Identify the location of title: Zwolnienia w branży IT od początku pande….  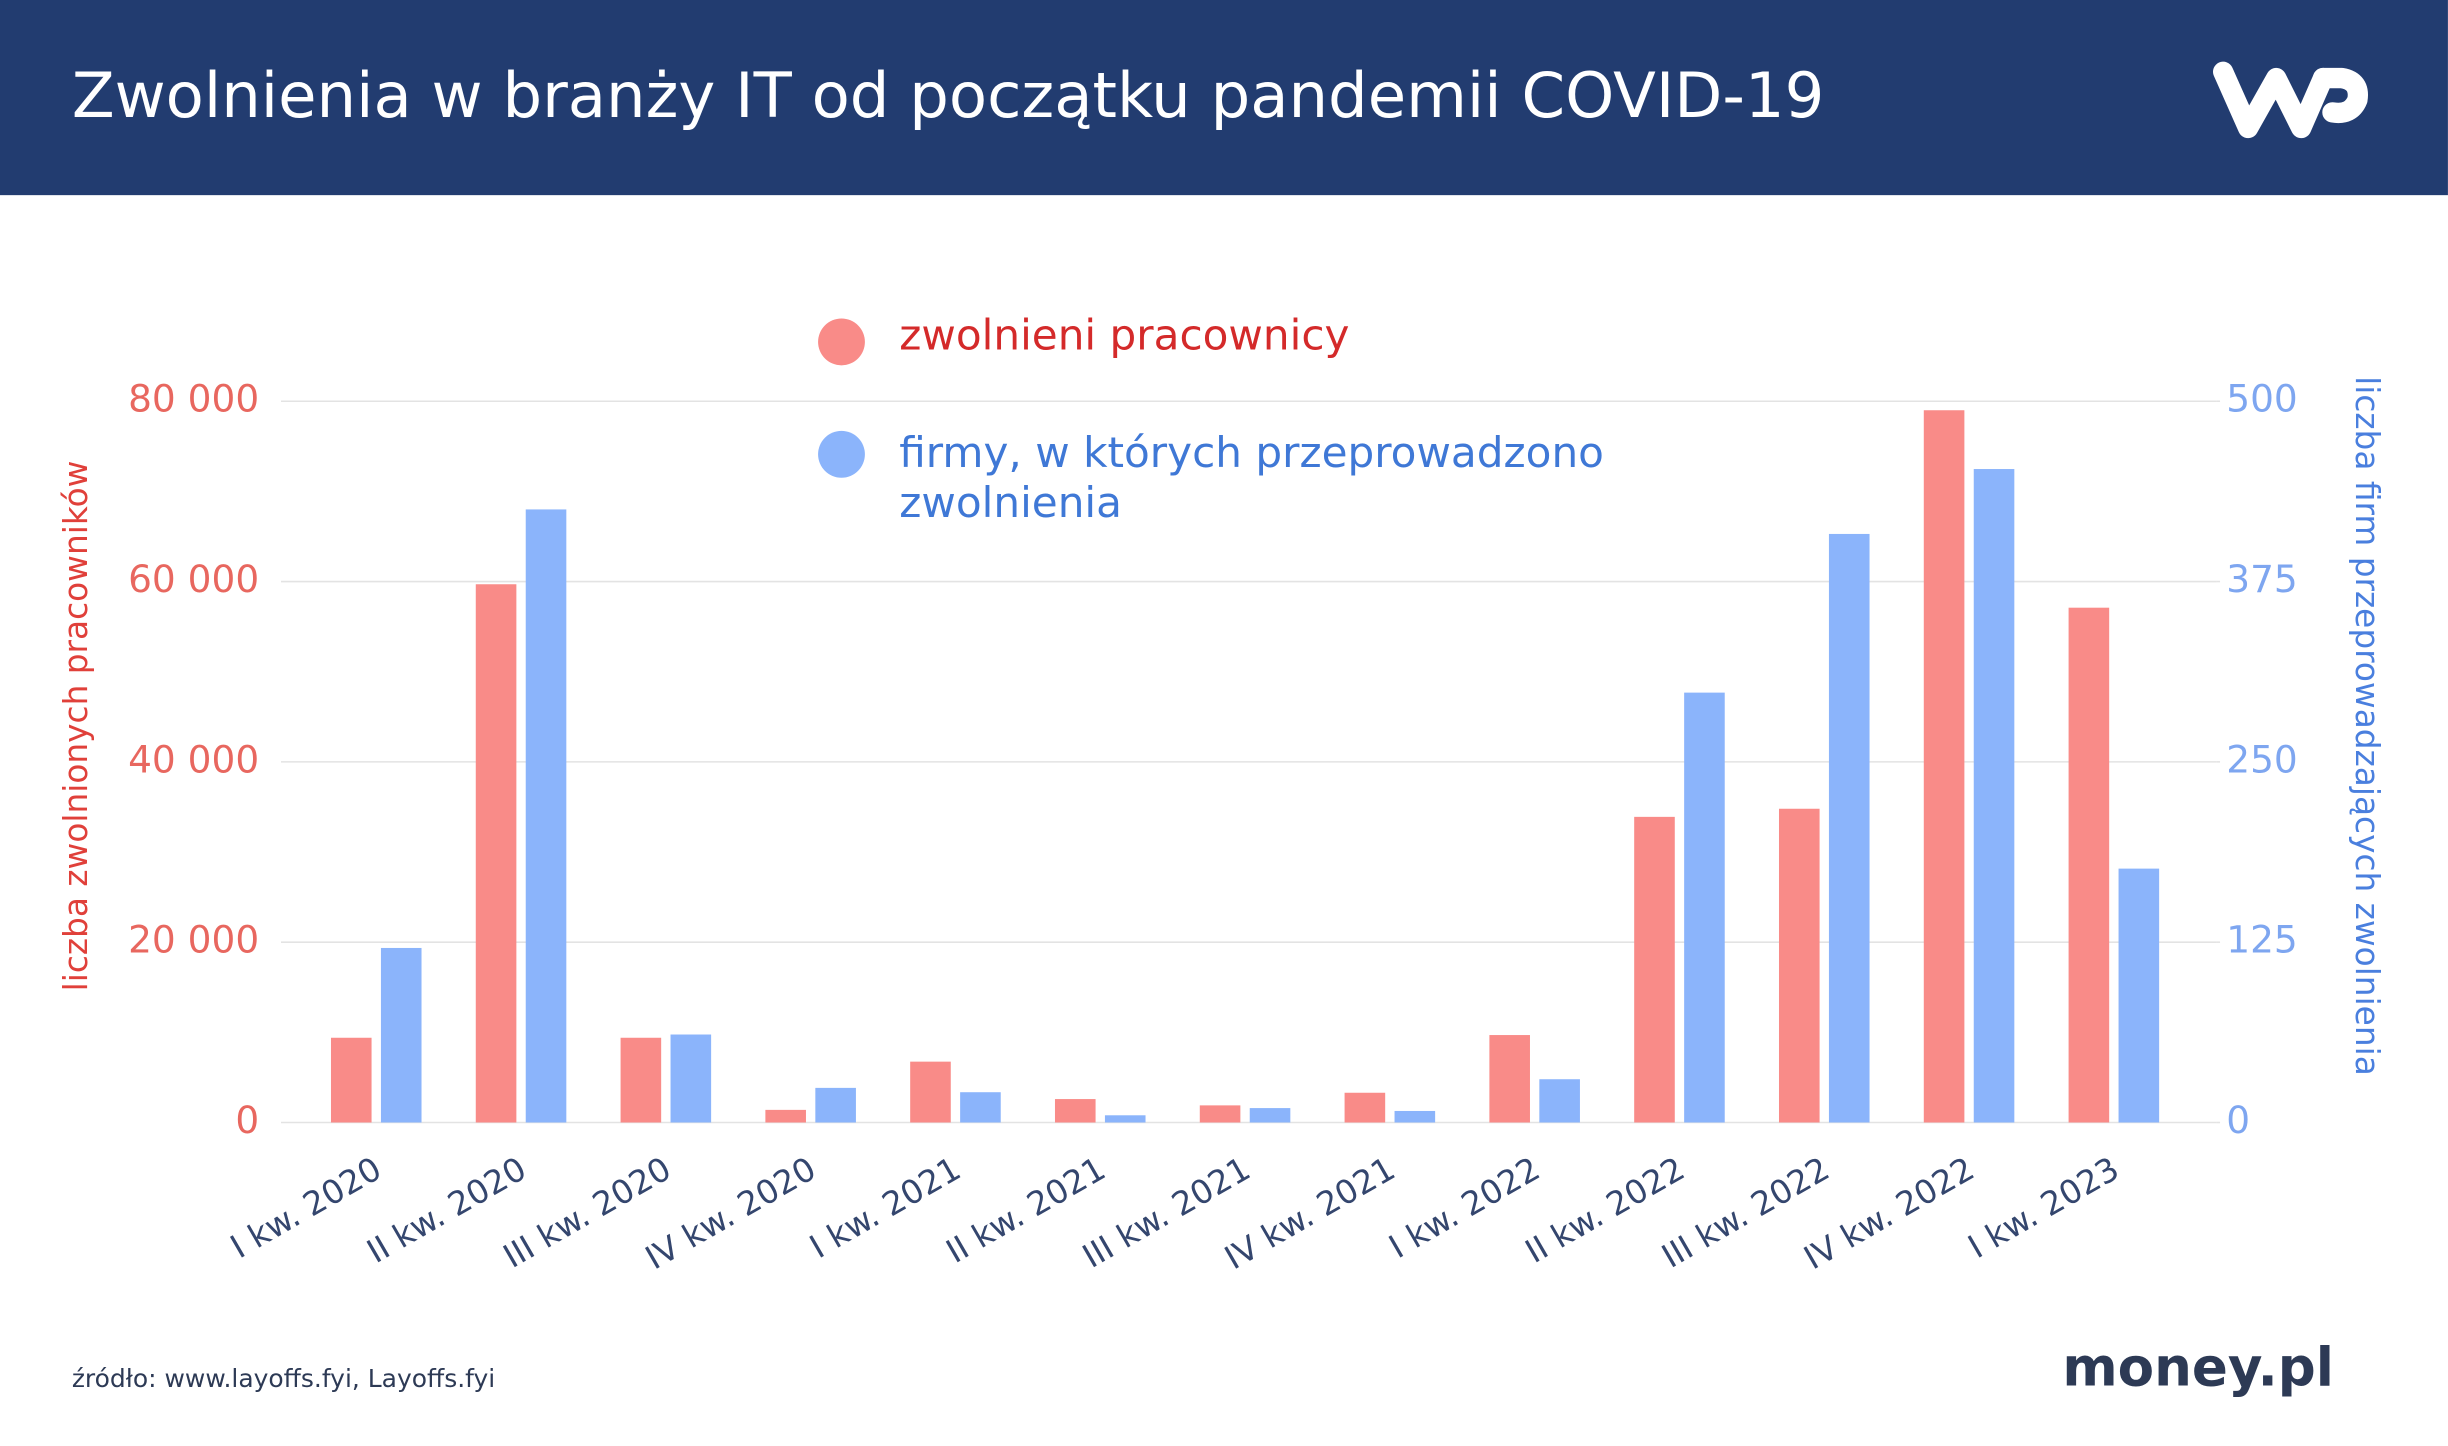
(948, 95).